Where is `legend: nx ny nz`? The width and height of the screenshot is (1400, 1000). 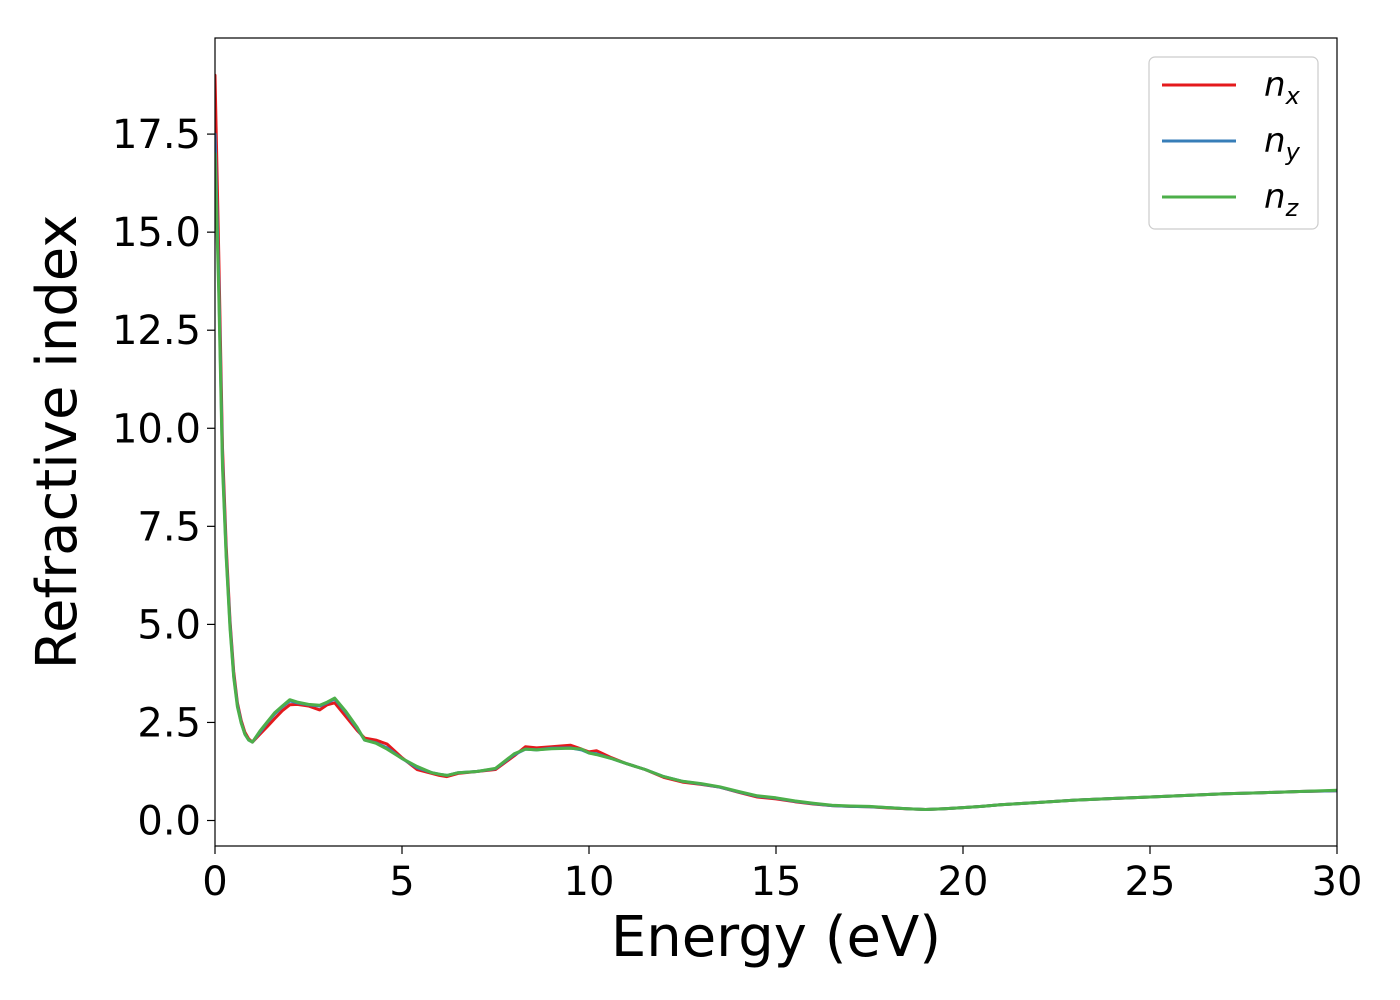
legend: nx ny nz is located at coordinates (1233, 143).